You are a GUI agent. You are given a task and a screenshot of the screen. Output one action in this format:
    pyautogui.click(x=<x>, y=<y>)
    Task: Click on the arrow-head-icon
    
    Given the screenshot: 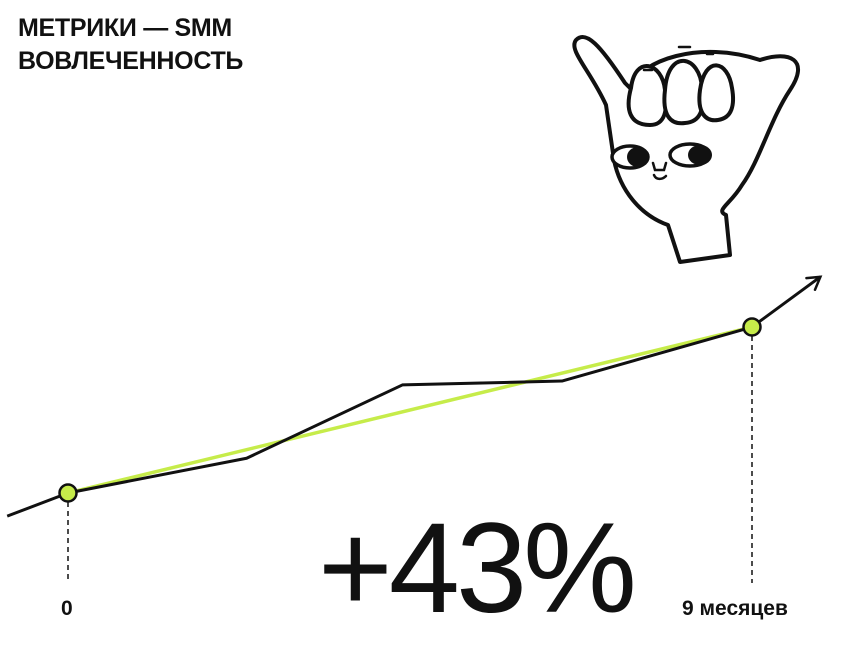 What is the action you would take?
    pyautogui.click(x=814, y=283)
    